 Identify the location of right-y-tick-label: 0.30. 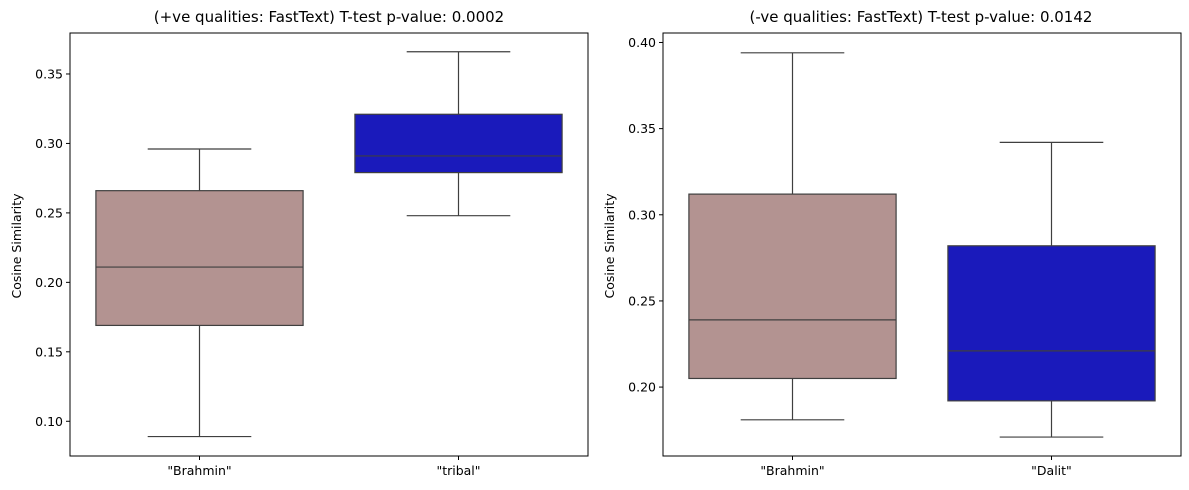
(642, 214).